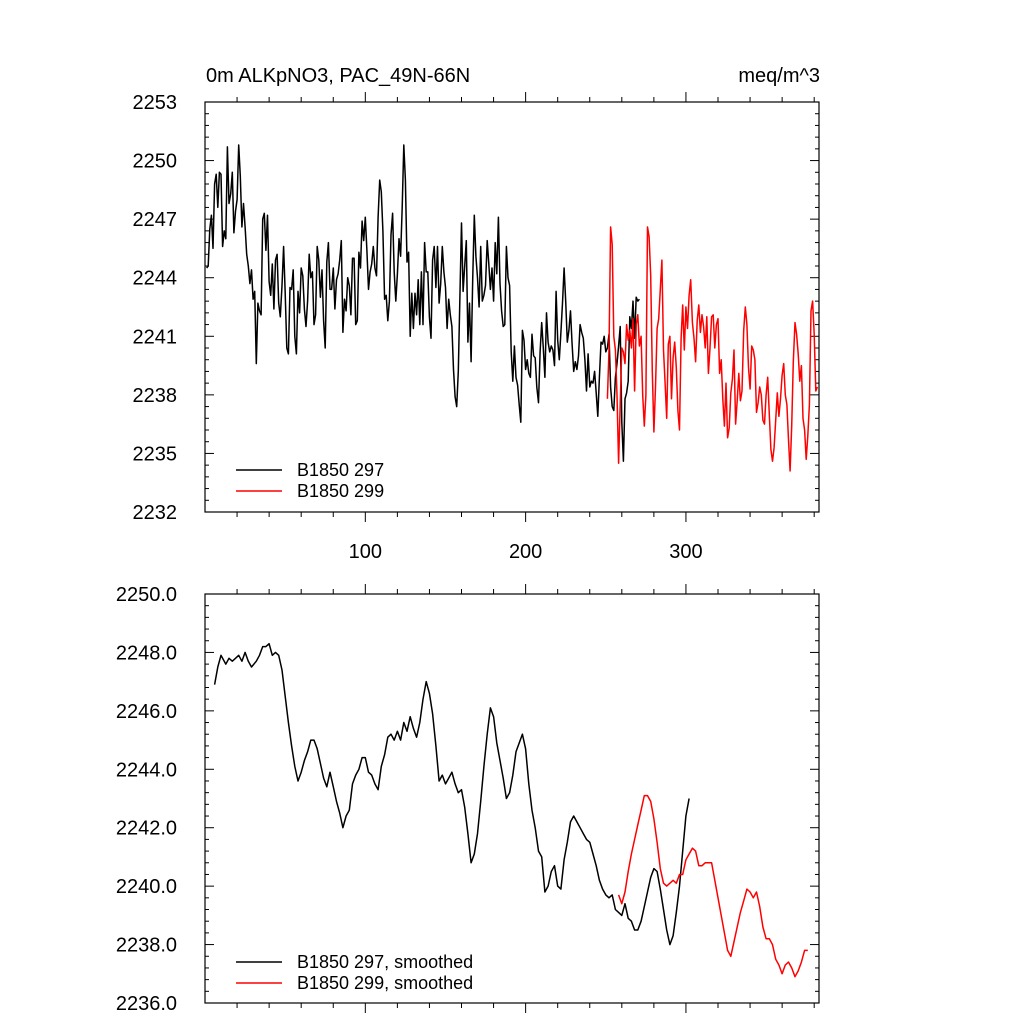  I want to click on top-y-tick-label: 2244, so click(155, 279).